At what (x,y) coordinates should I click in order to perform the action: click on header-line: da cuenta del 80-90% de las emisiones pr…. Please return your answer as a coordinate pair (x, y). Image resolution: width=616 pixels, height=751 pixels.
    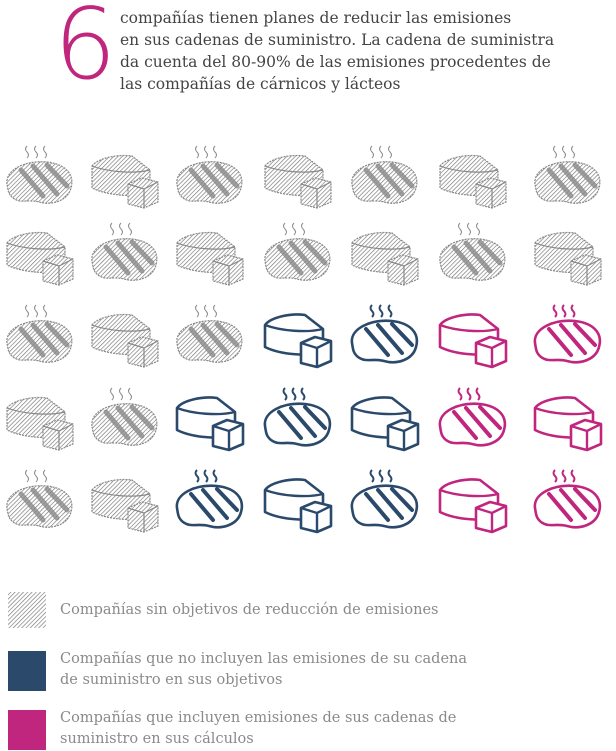
    Looking at the image, I should click on (335, 62).